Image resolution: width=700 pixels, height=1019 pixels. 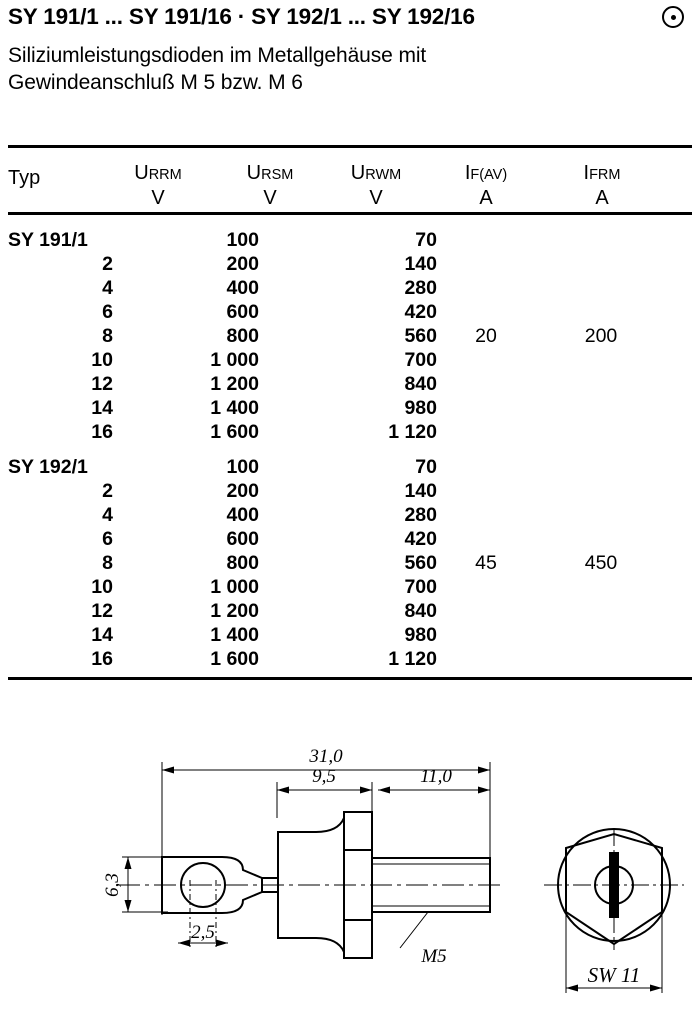 I want to click on ursm-symbol: U, so click(x=254, y=173).